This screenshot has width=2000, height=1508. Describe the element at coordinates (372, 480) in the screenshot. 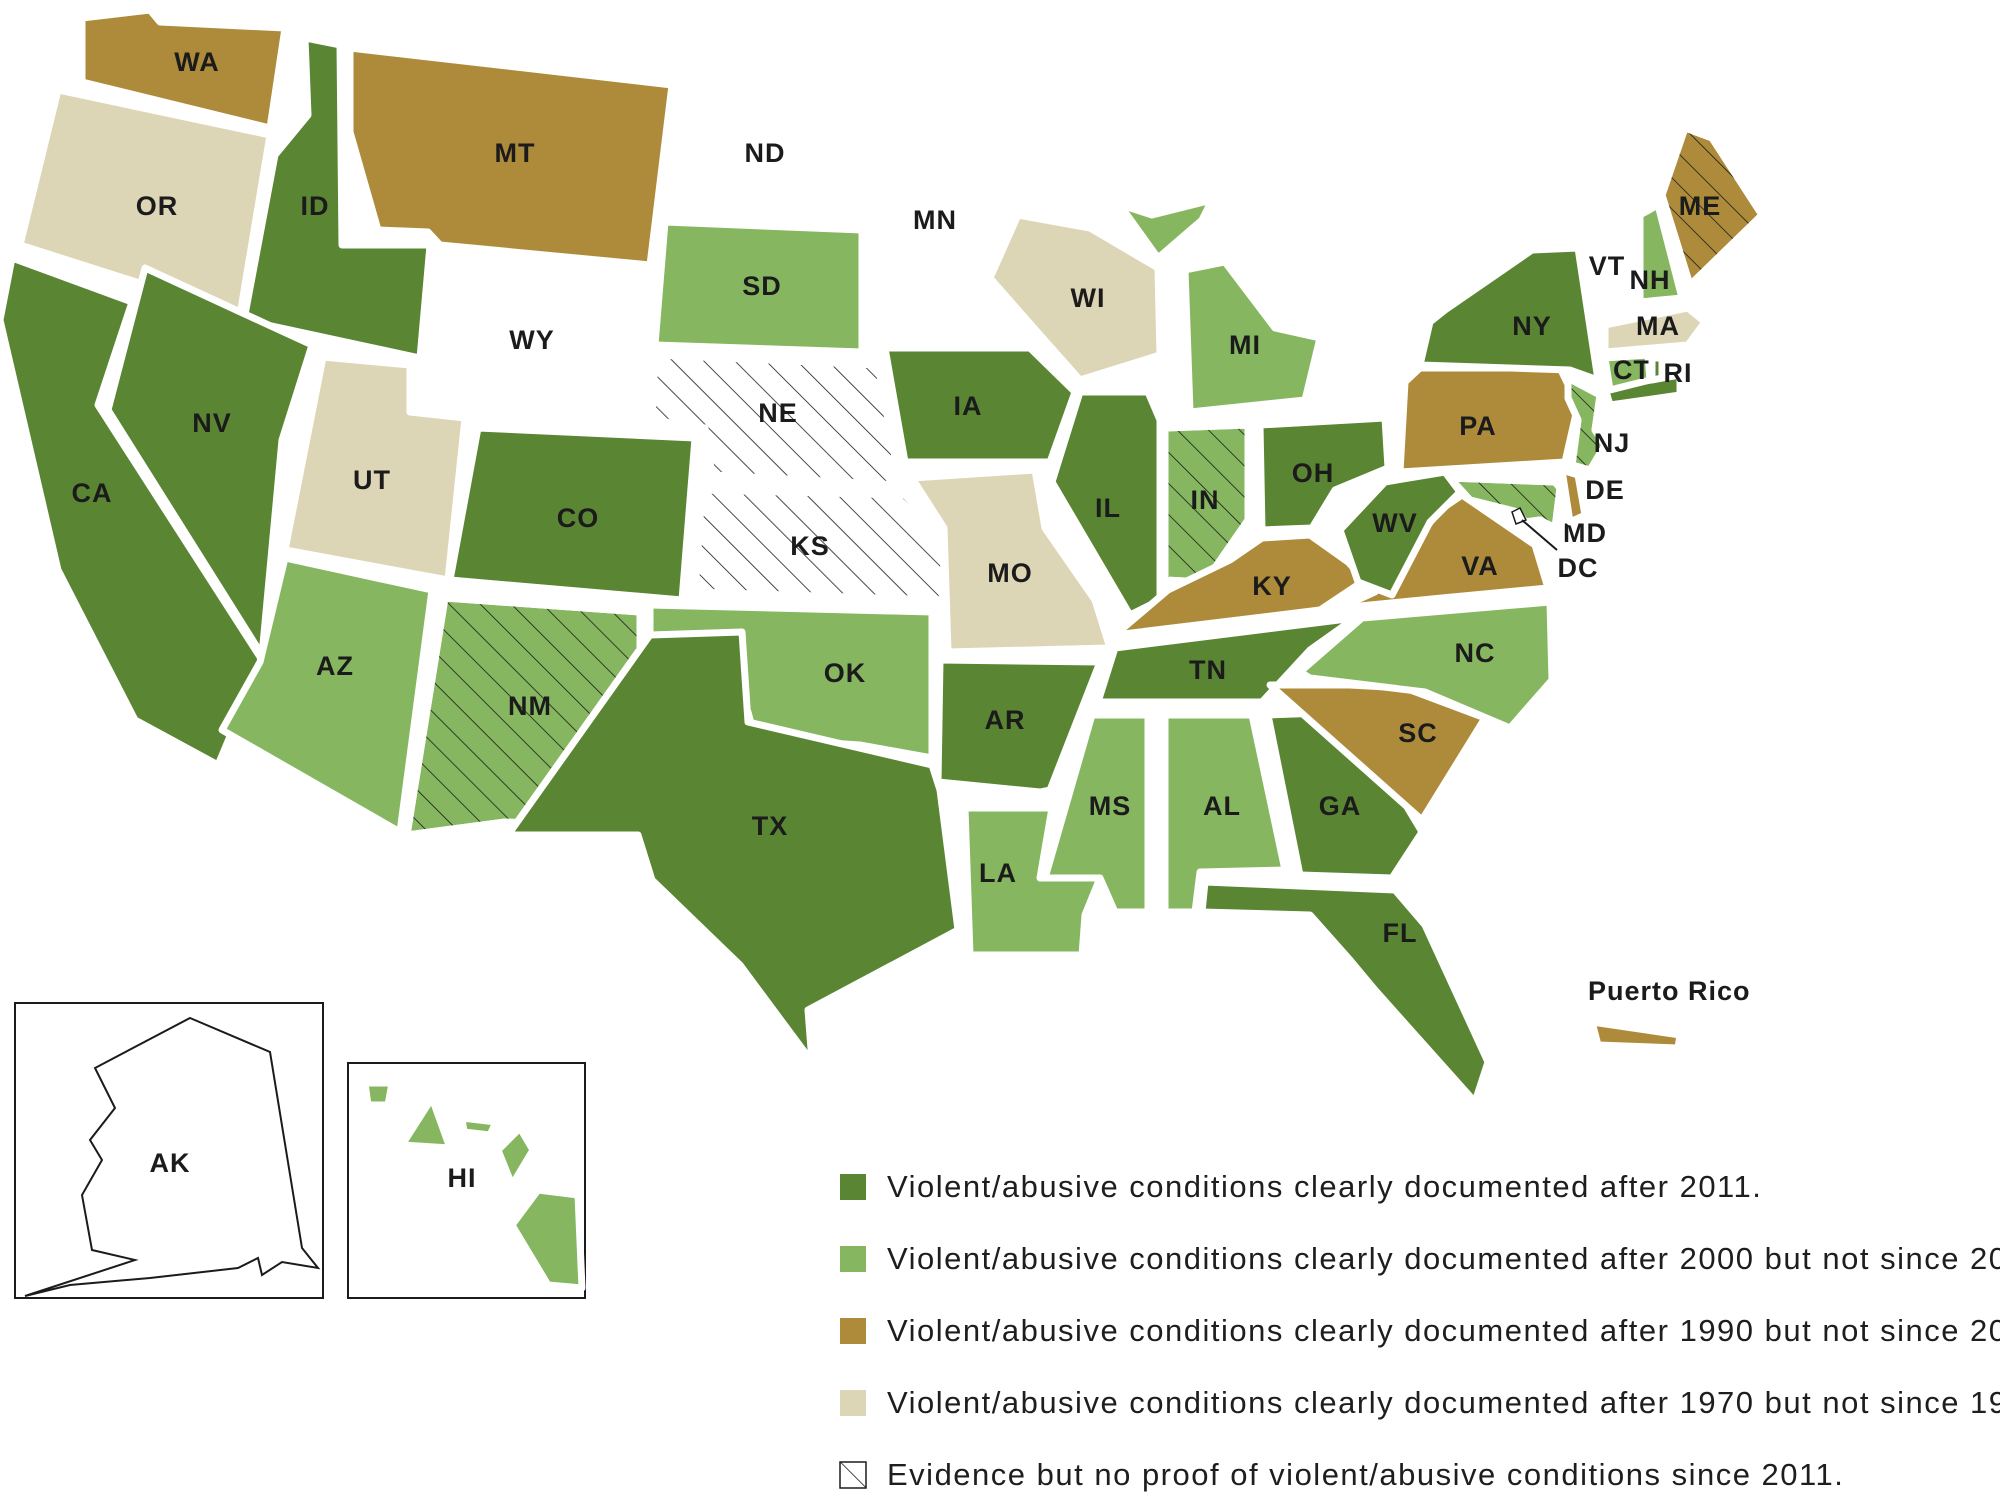

I see `state-label: UT` at that location.